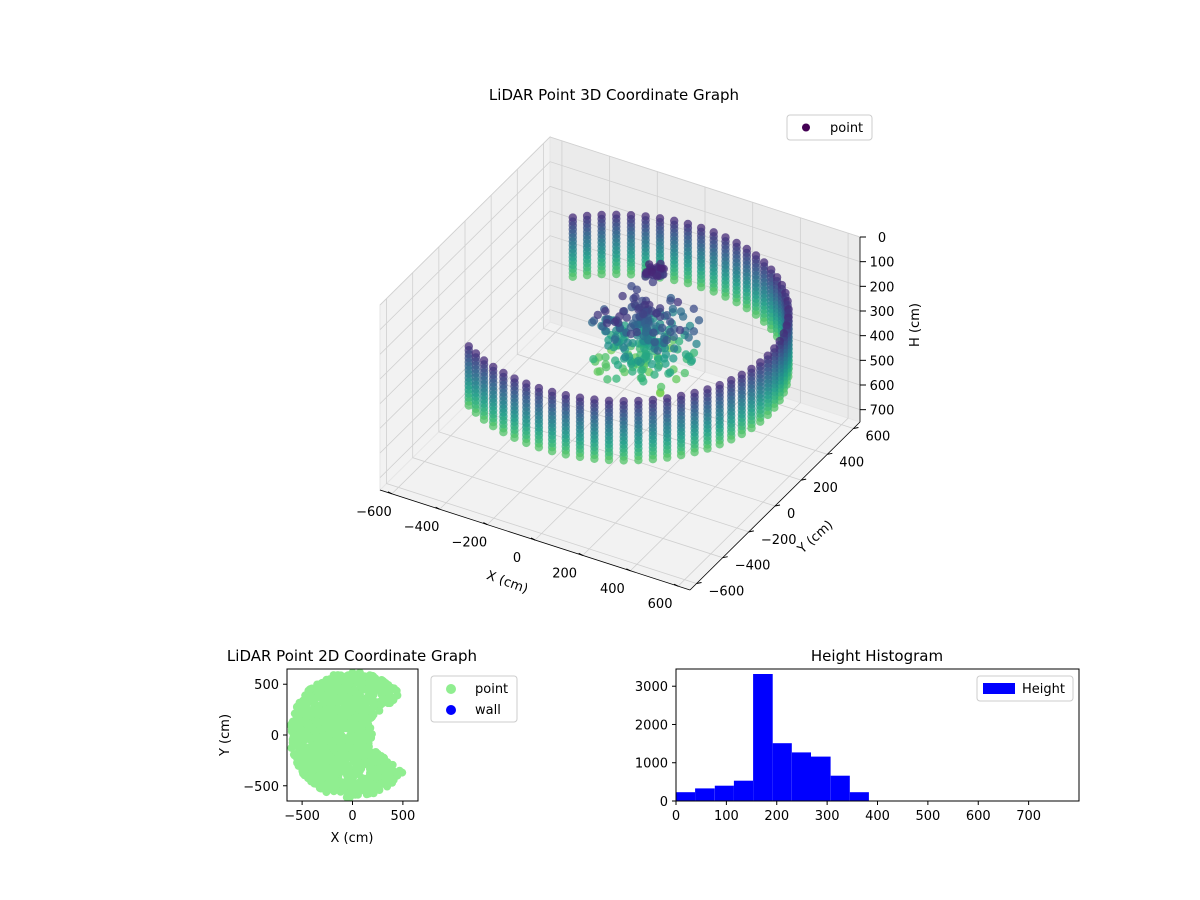 Image resolution: width=1200 pixels, height=900 pixels. Describe the element at coordinates (614, 95) in the screenshot. I see `chart-3d-title: LiDAR Point 3D Coordinate Graph` at that location.